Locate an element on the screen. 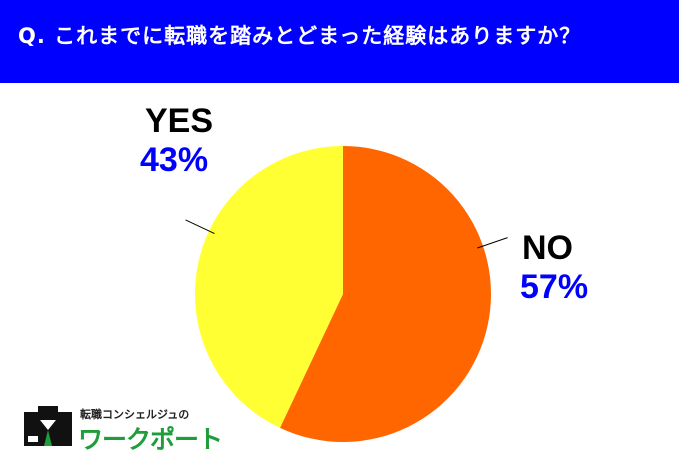 The image size is (679, 464). label-no-percent: 57% is located at coordinates (554, 287).